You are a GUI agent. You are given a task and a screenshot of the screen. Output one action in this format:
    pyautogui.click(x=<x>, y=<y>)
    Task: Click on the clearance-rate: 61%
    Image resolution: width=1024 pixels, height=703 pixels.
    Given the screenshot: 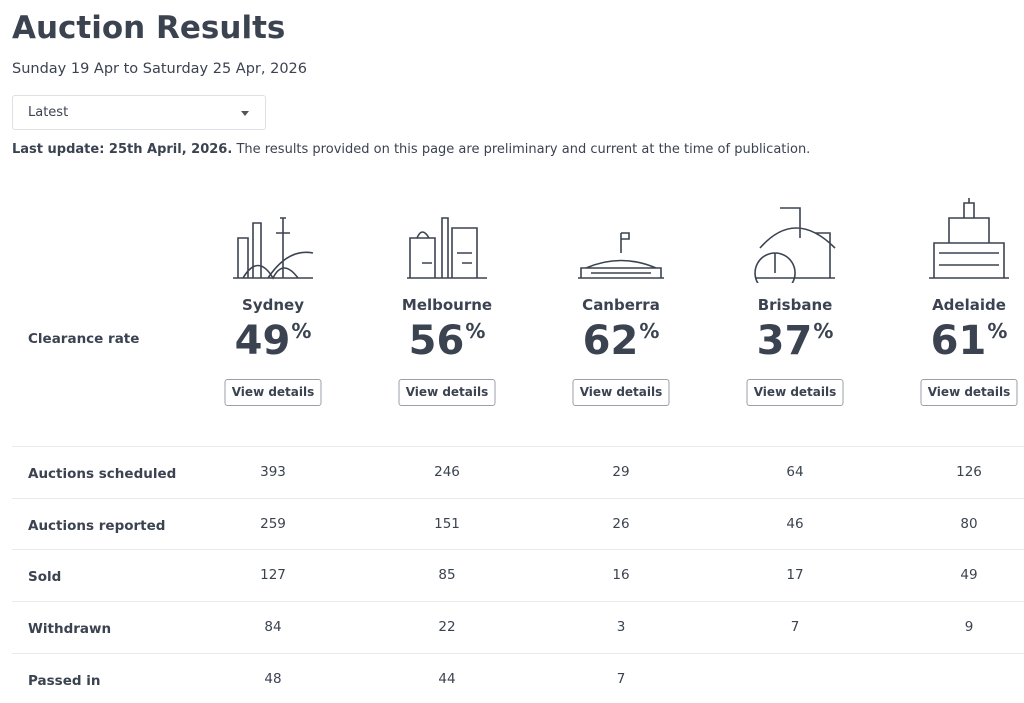 What is the action you would take?
    pyautogui.click(x=969, y=341)
    